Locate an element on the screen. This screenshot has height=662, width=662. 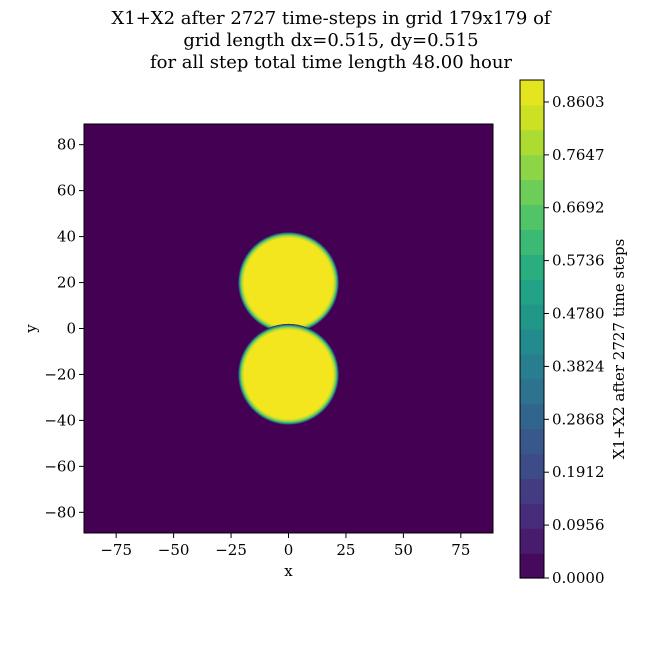
colorbar-tick-label: 0.0000 is located at coordinates (578, 578).